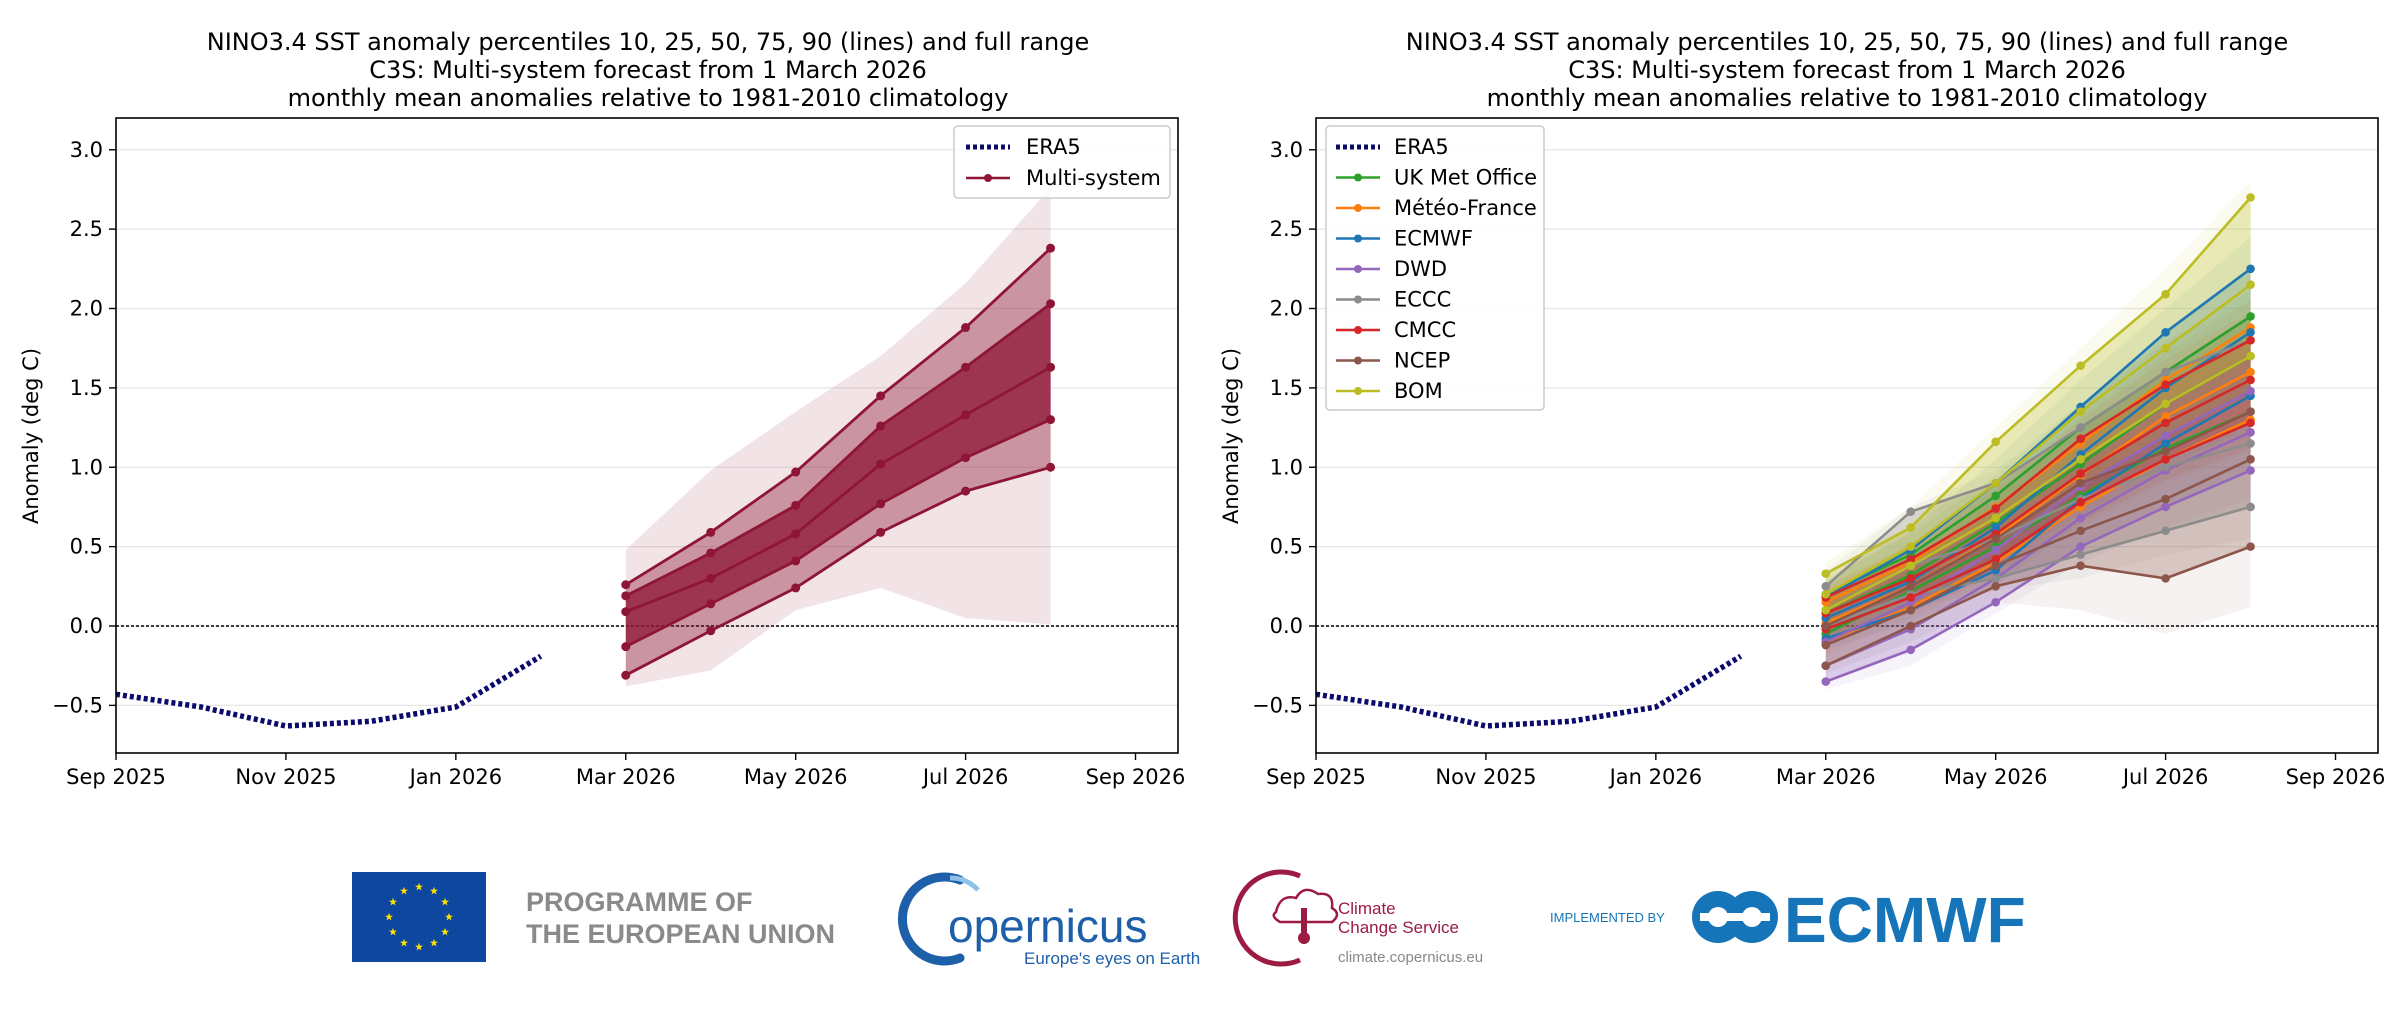  What do you see at coordinates (1410, 957) in the screenshot?
I see `c3s-url: climate.copernicus.eu` at bounding box center [1410, 957].